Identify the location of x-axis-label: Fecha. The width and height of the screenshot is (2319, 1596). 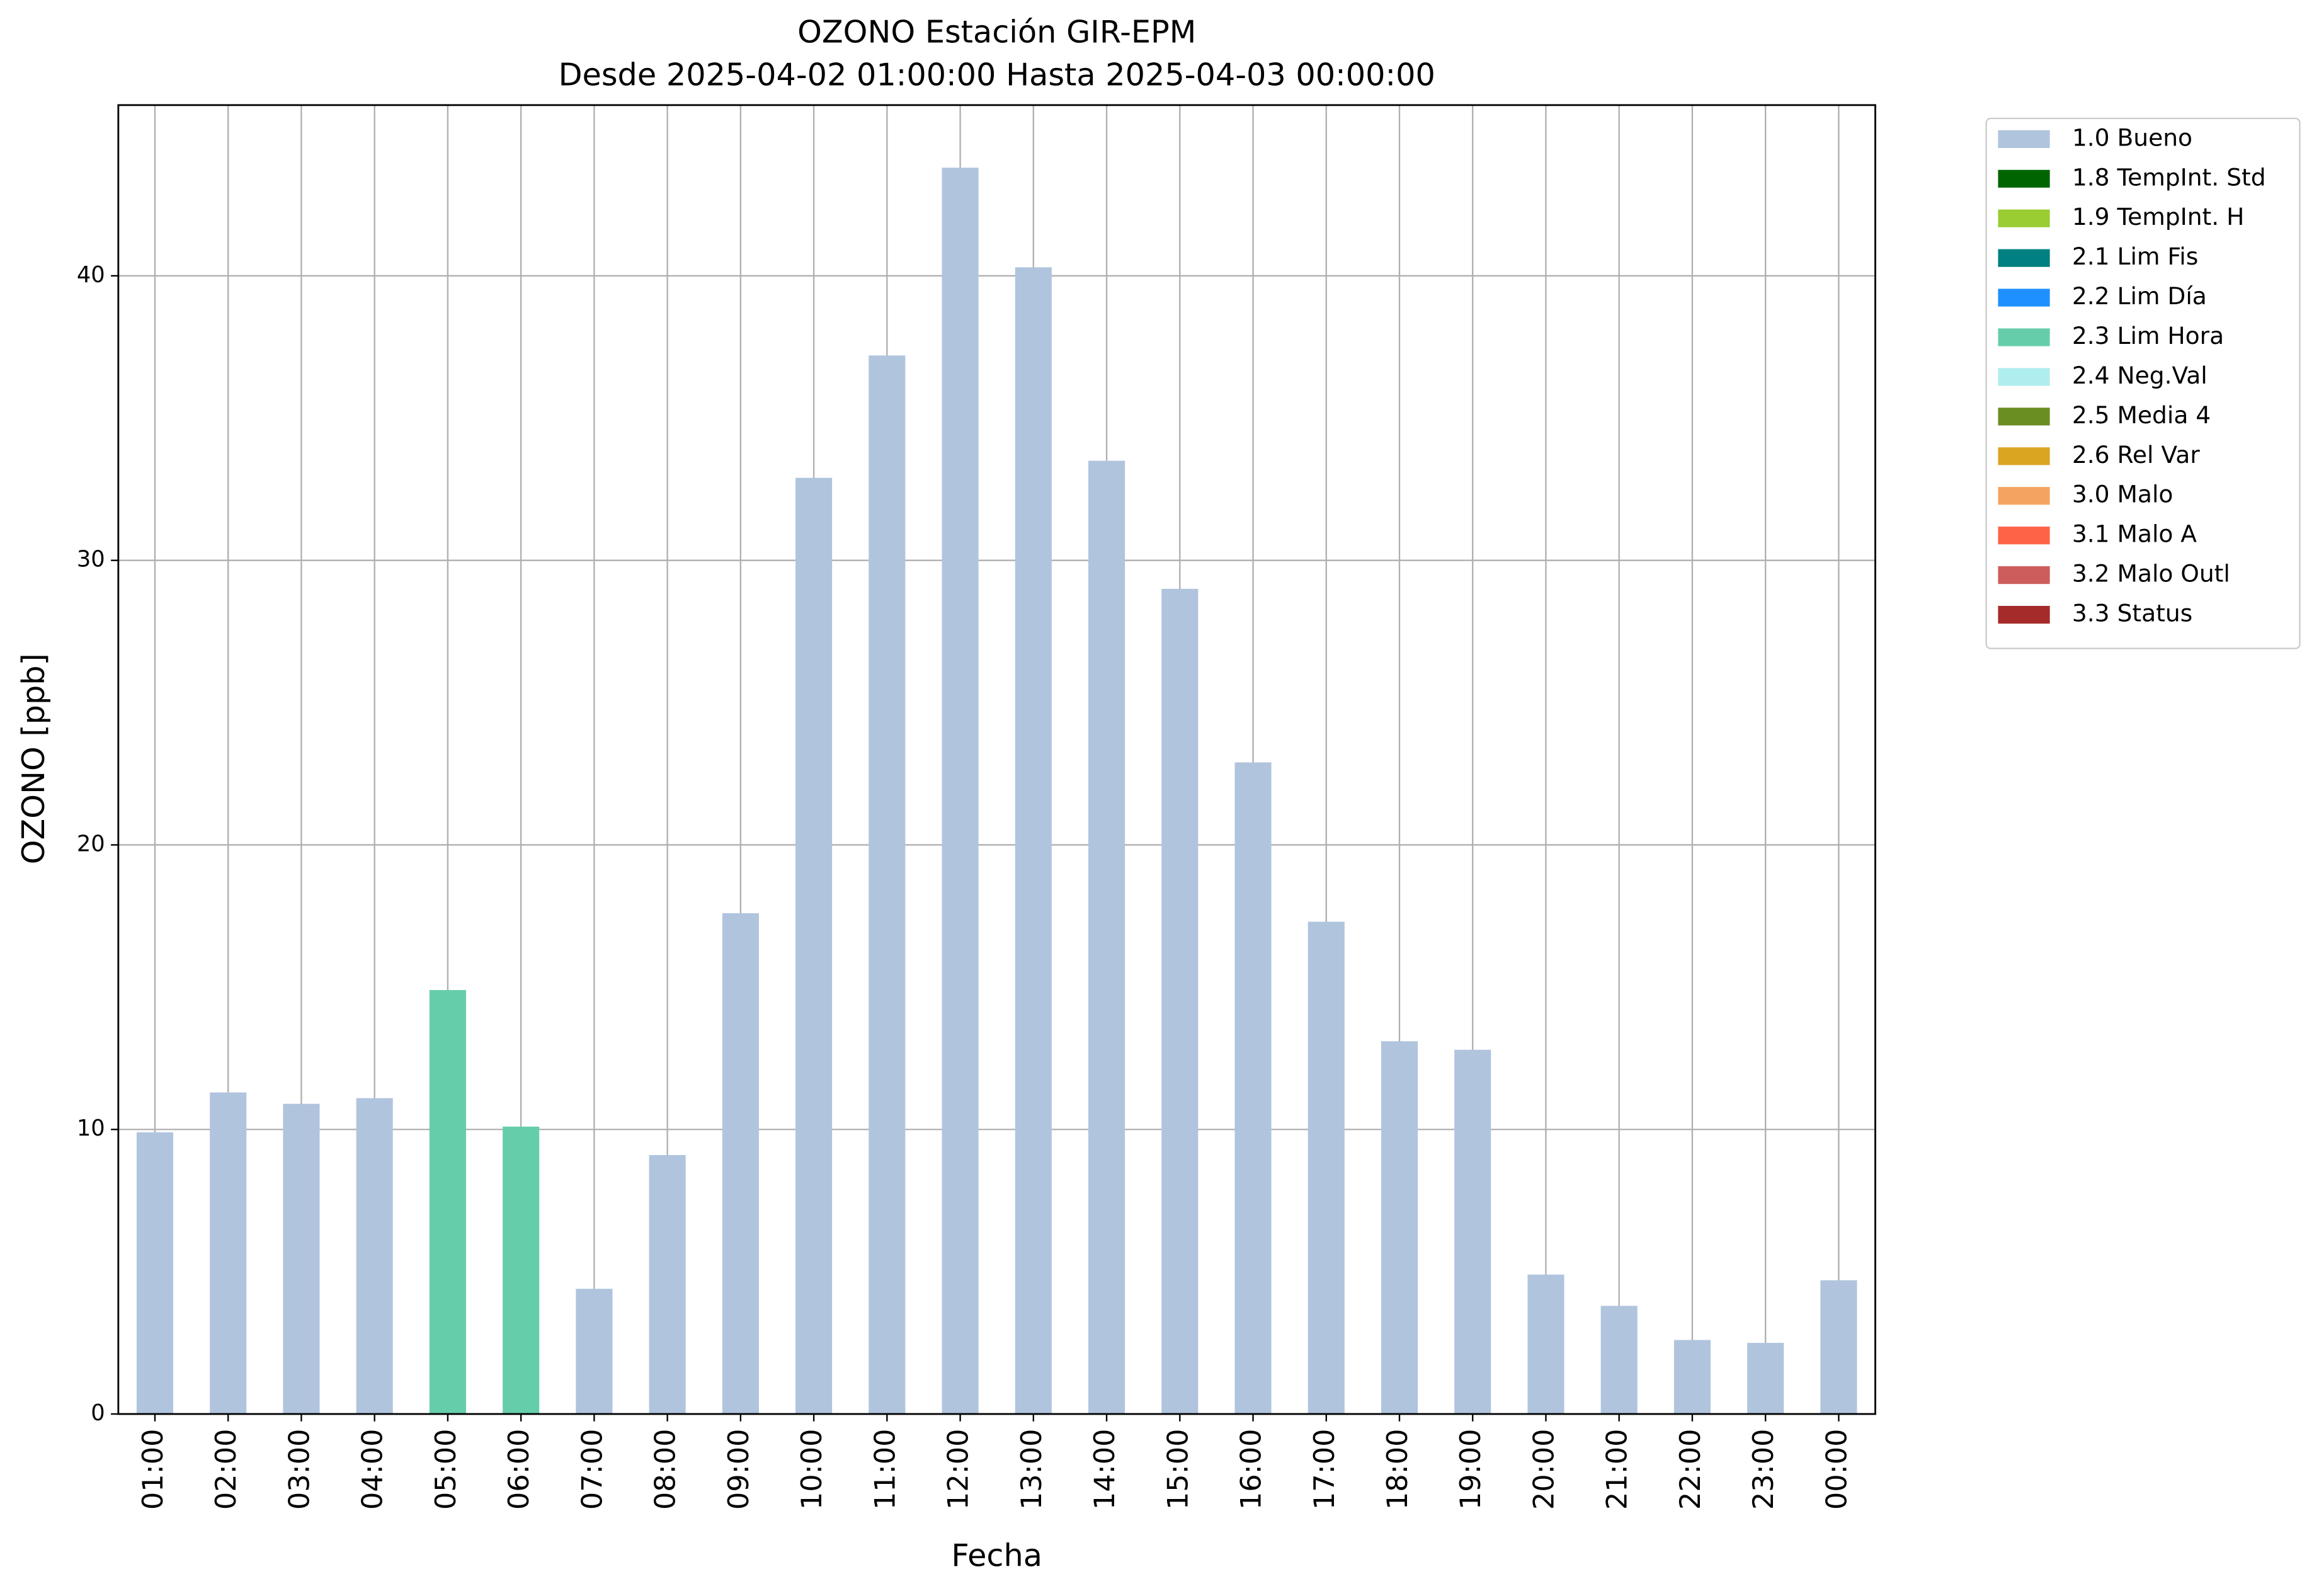
(996, 1555).